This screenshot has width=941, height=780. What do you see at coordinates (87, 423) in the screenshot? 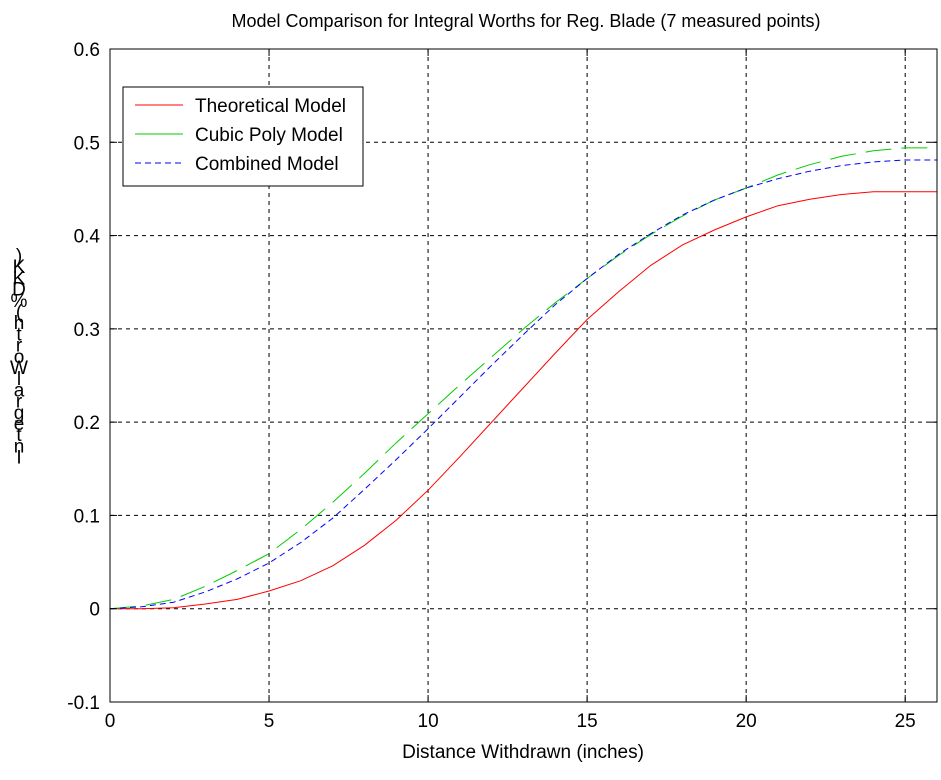
I see `y-tick-label: 0.2` at bounding box center [87, 423].